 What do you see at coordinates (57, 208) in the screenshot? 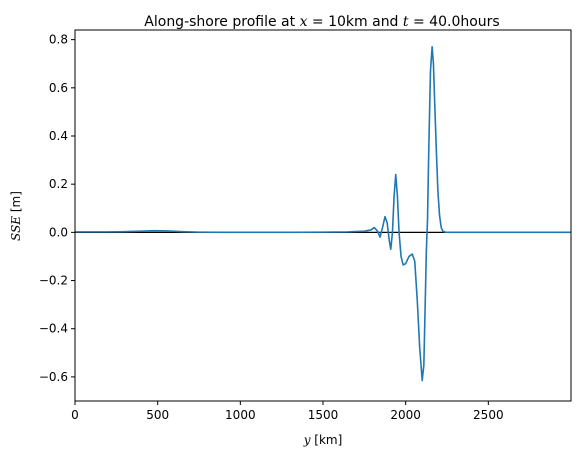
I see `y-axis-ticks: −0.6 −0.4 −0.2 0.0 0.2 0.4 0.6 0.8` at bounding box center [57, 208].